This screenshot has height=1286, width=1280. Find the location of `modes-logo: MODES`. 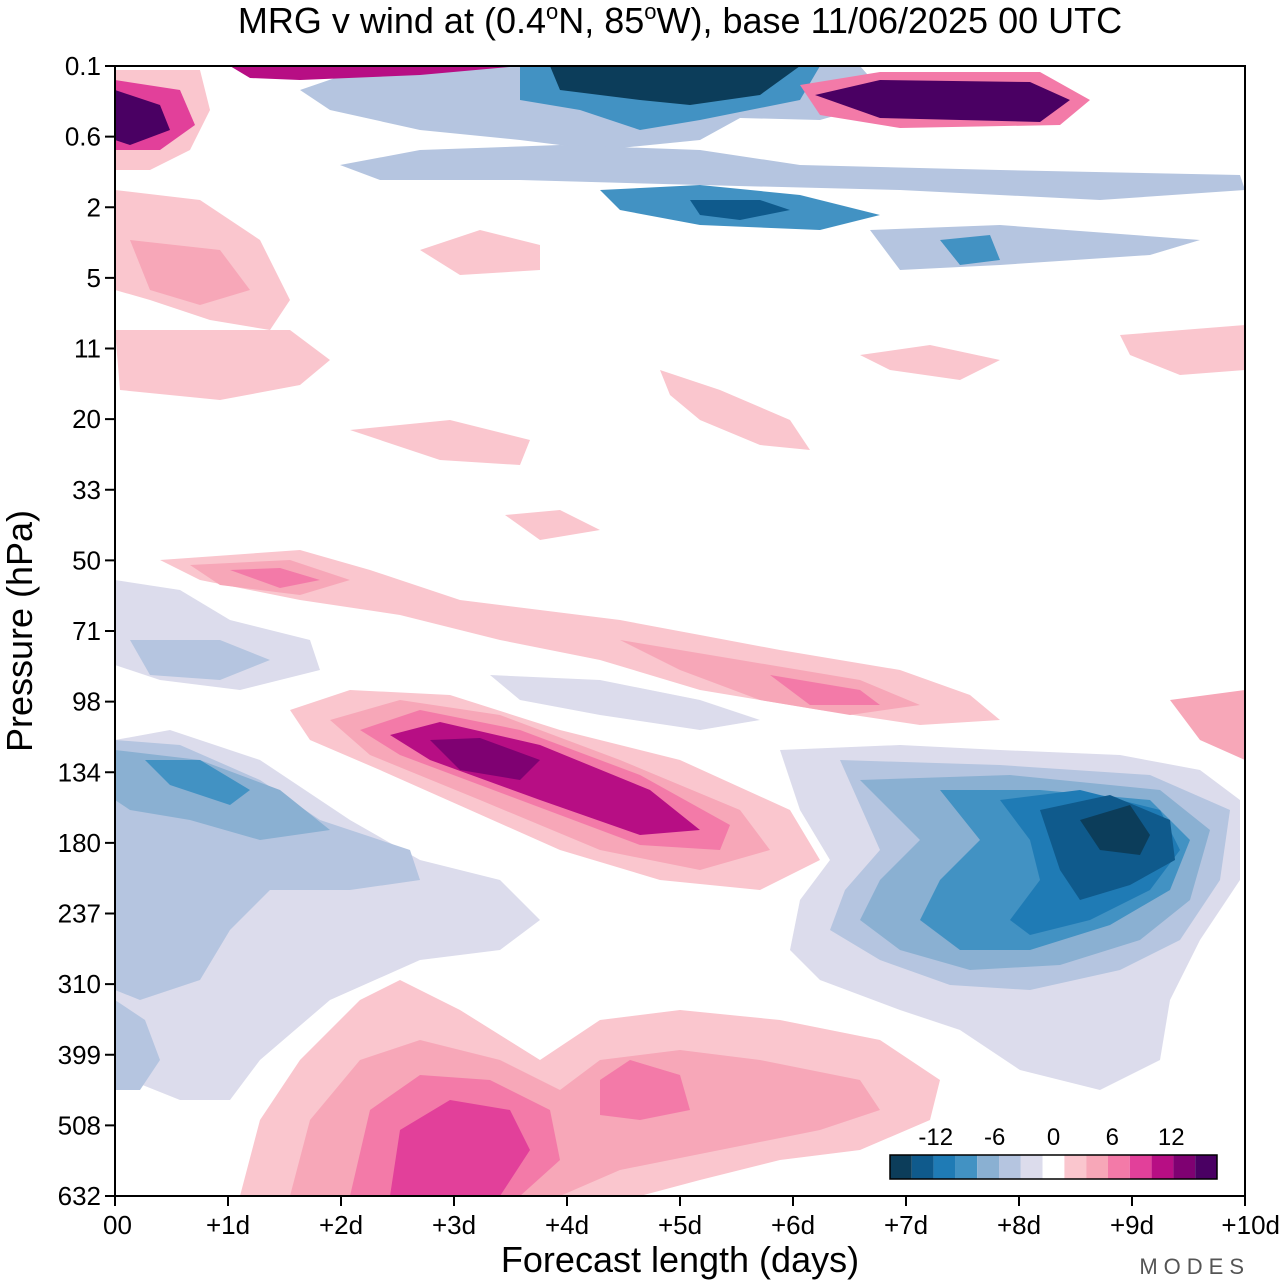

modes-logo: MODES is located at coordinates (1194, 1266).